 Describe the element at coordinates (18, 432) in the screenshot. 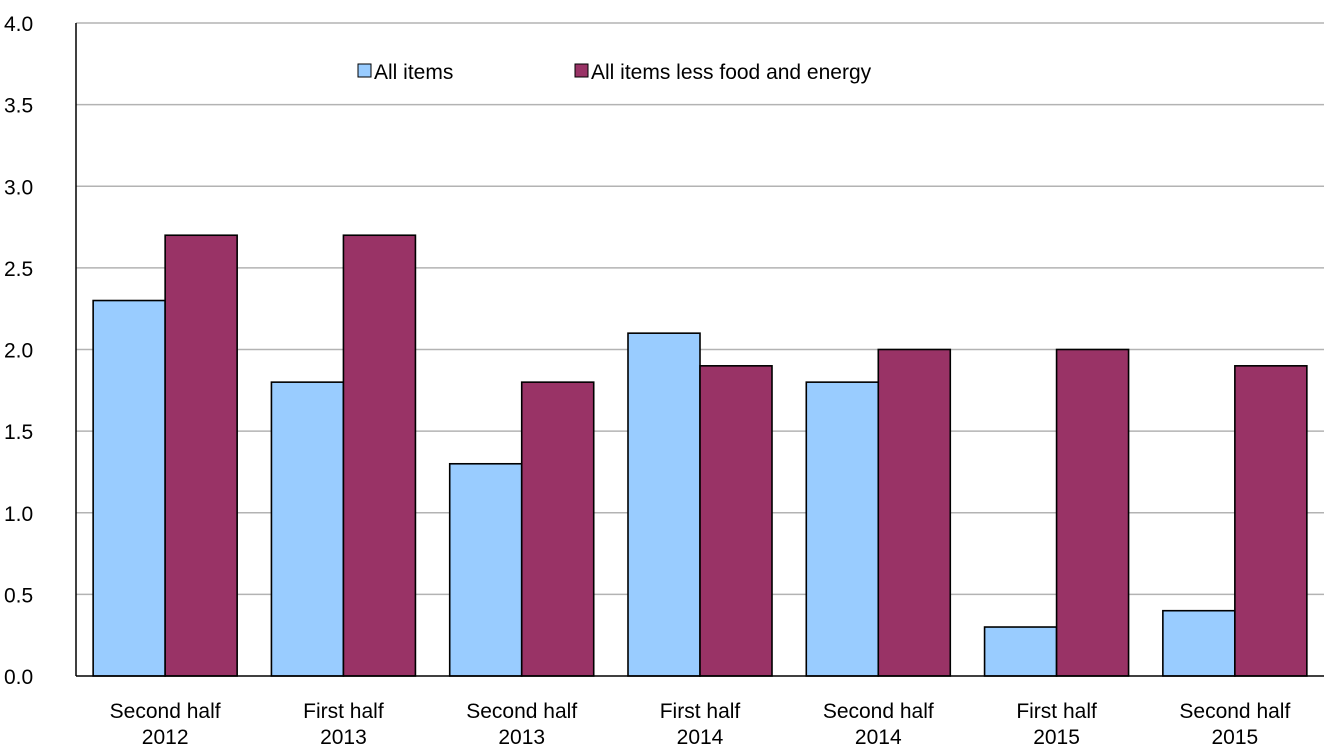

I see `y-tick-label: 1.5` at that location.